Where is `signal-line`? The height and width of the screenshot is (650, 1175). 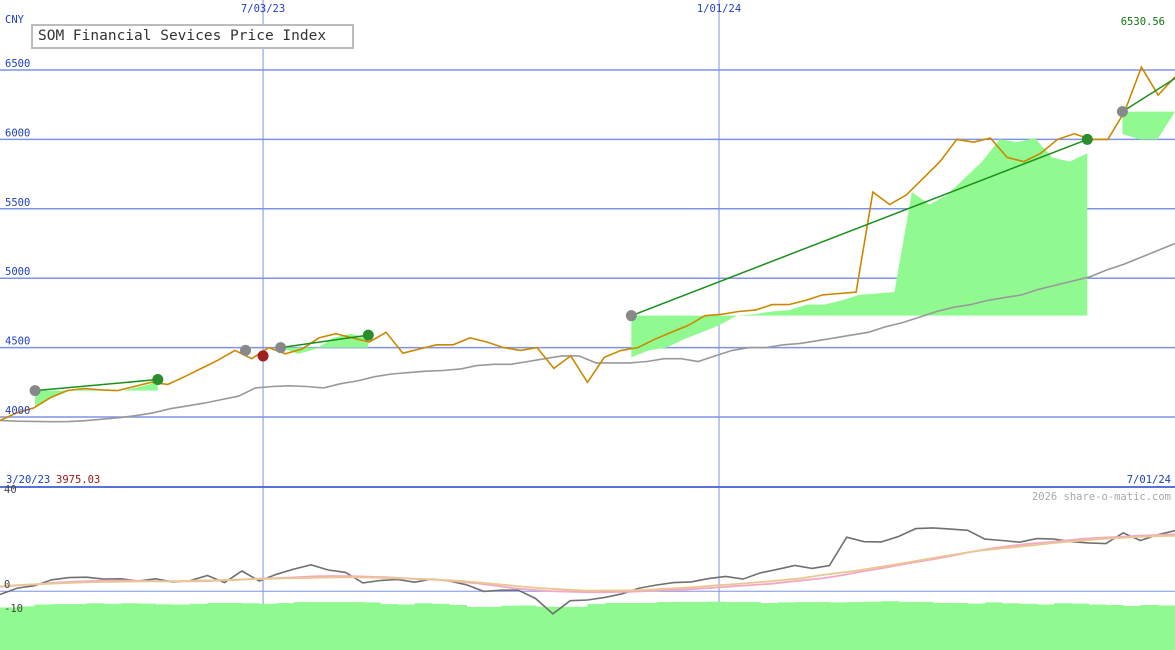
signal-line is located at coordinates (587, 563).